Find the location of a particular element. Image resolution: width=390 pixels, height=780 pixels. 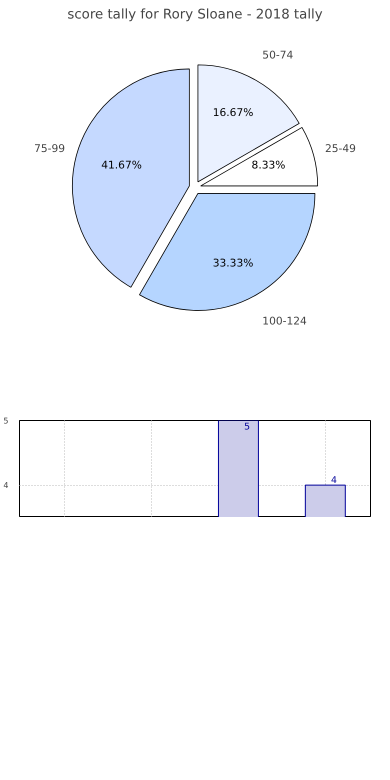

slice-label: 100-124 is located at coordinates (285, 321).